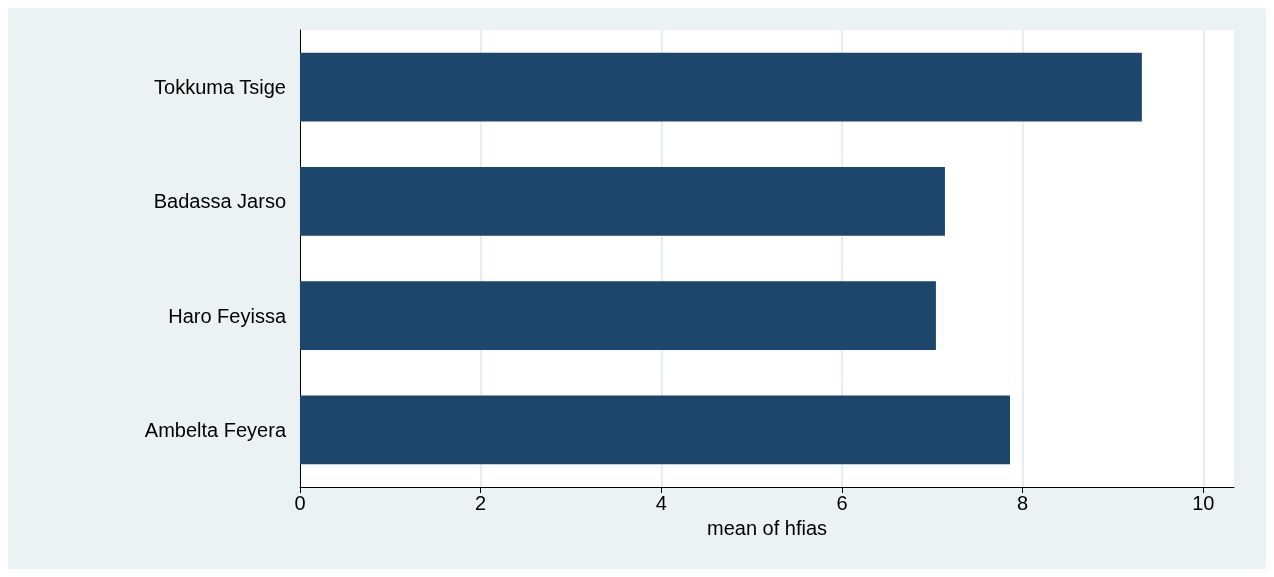 This screenshot has width=1274, height=577. Describe the element at coordinates (1023, 503) in the screenshot. I see `x-tick-label: 8` at that location.